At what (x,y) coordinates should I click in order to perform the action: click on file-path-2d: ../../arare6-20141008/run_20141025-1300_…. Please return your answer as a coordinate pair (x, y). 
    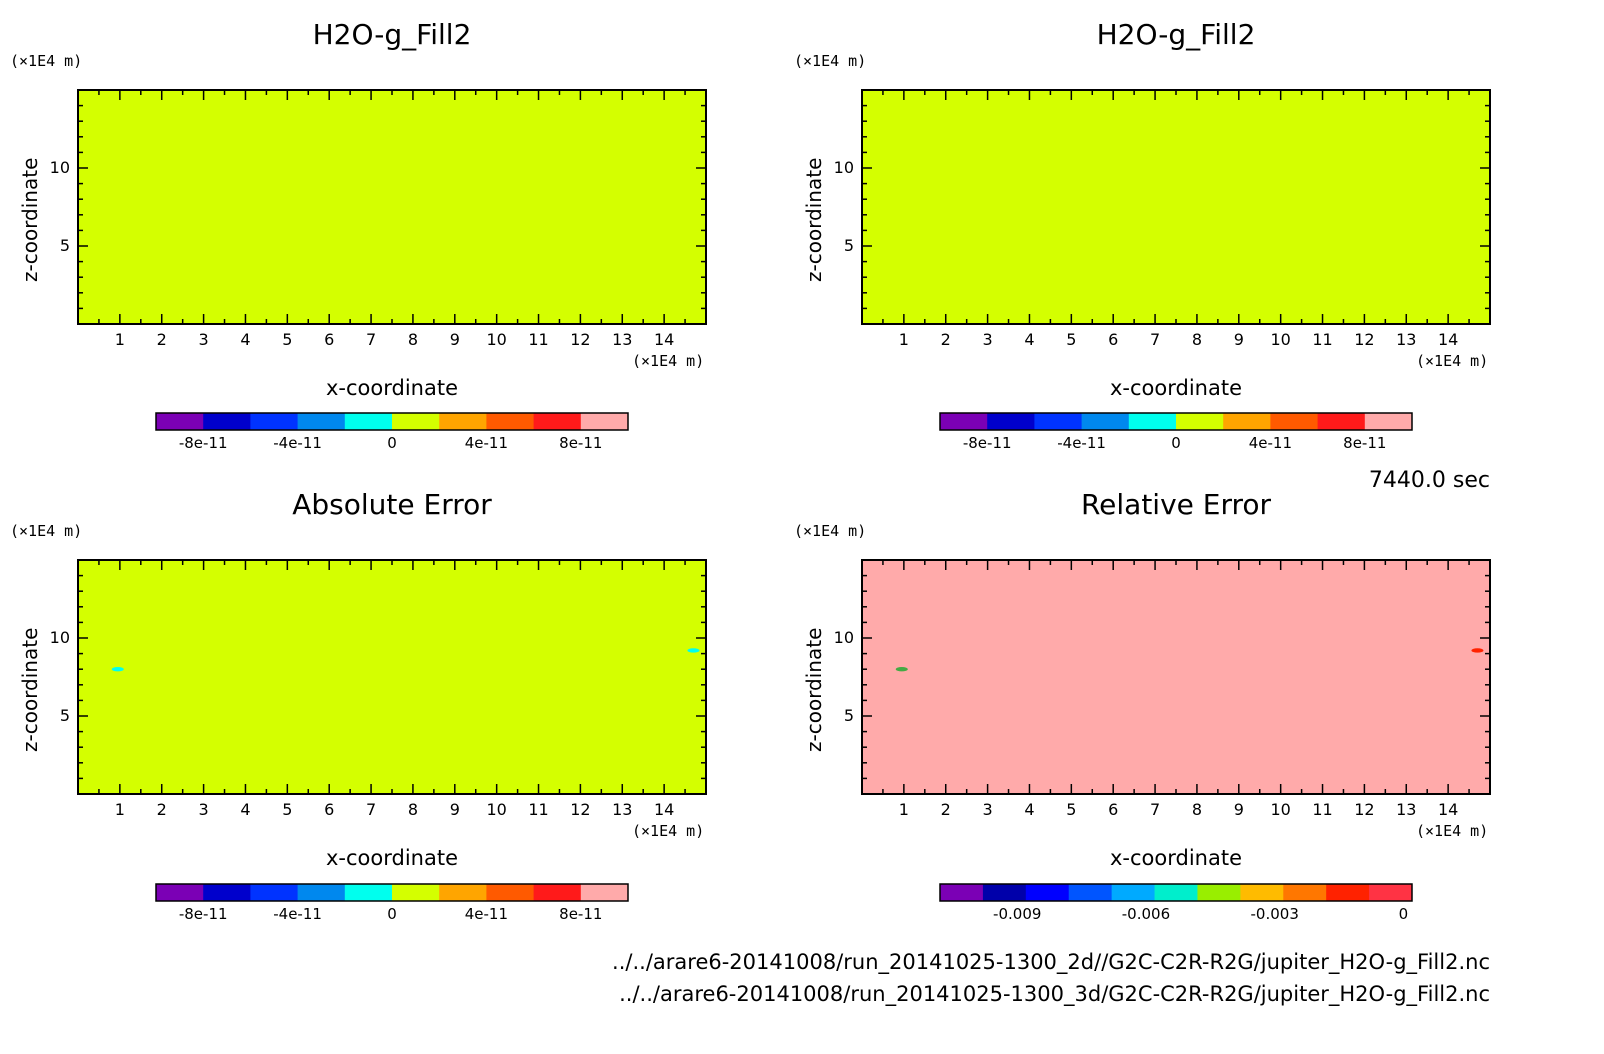
    Looking at the image, I should click on (1051, 962).